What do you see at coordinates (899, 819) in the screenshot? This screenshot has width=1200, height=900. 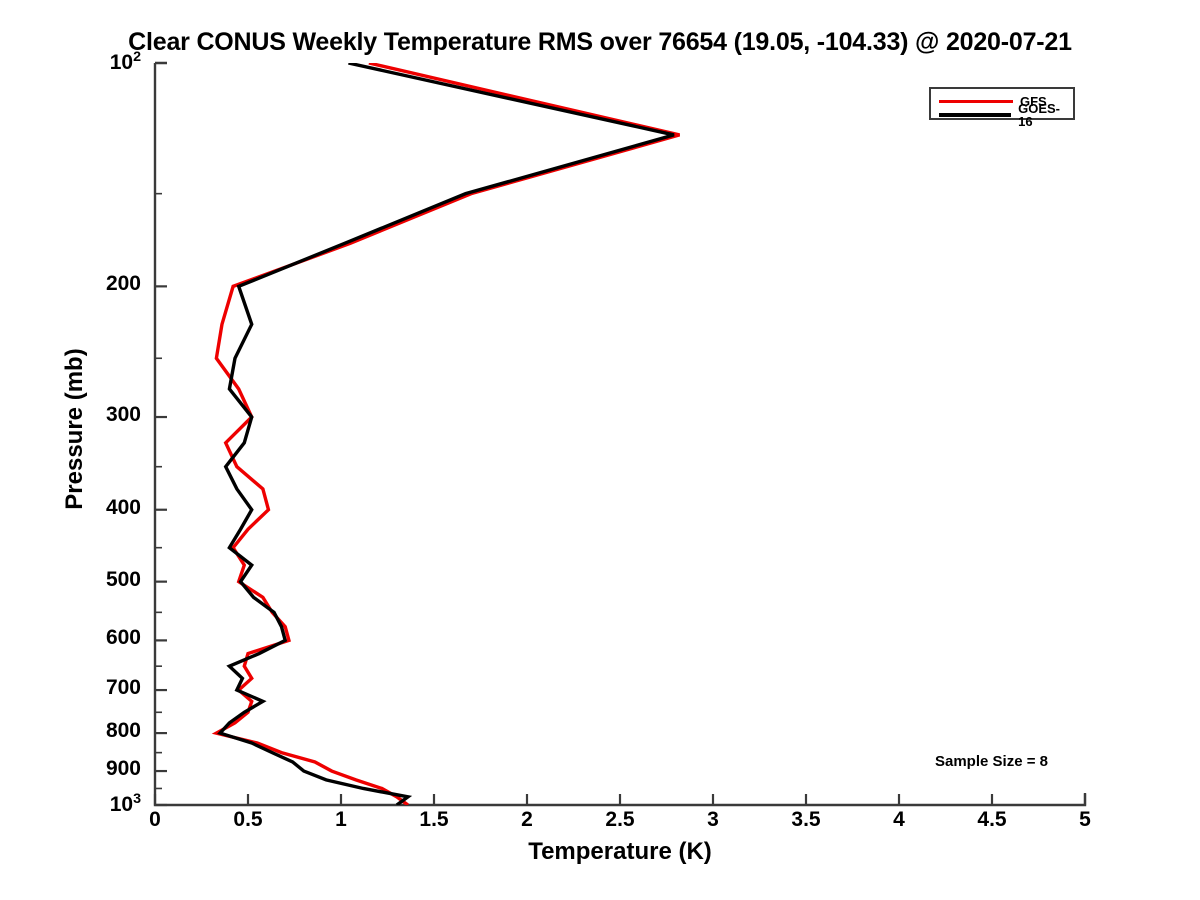 I see `x-tick-label: 4` at bounding box center [899, 819].